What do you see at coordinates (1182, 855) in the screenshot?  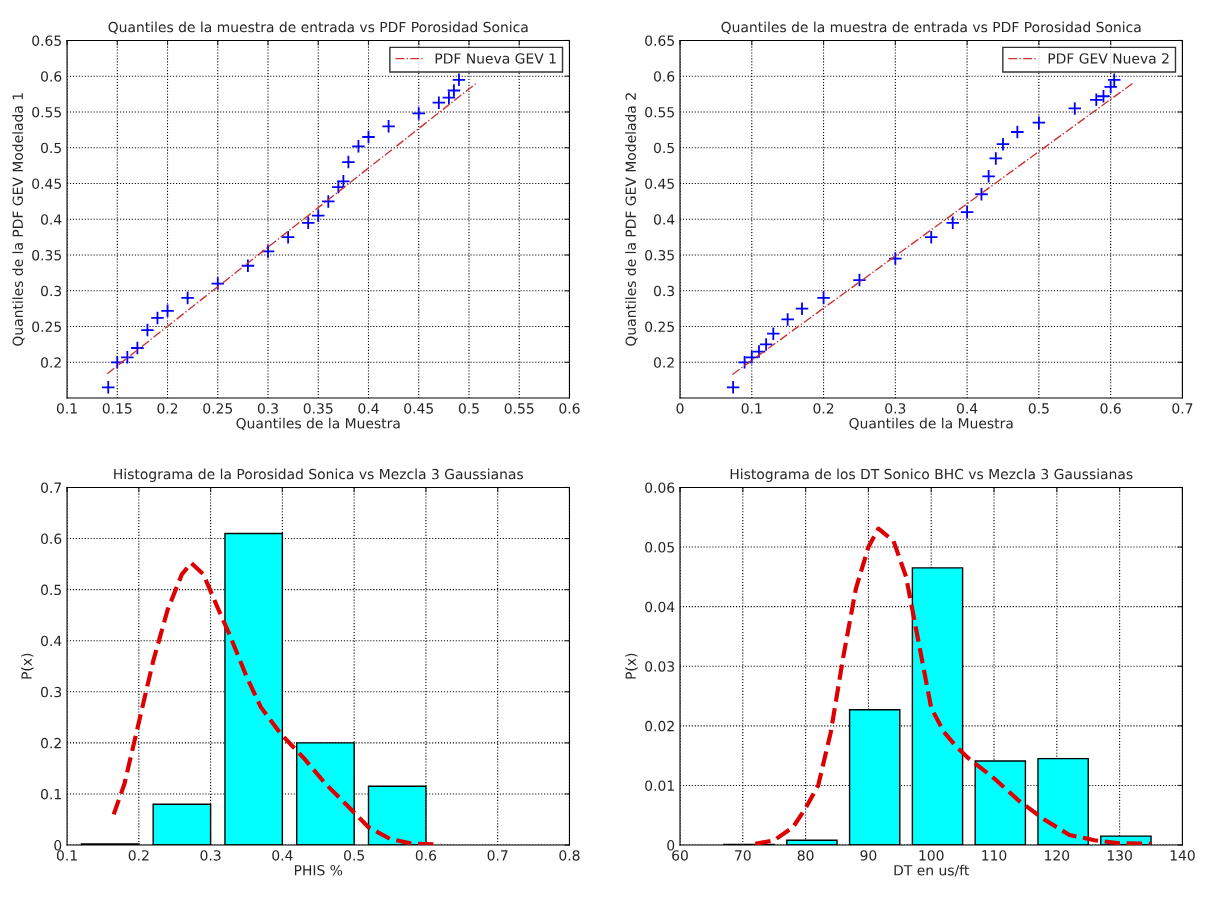 I see `x-tick-label: 140` at bounding box center [1182, 855].